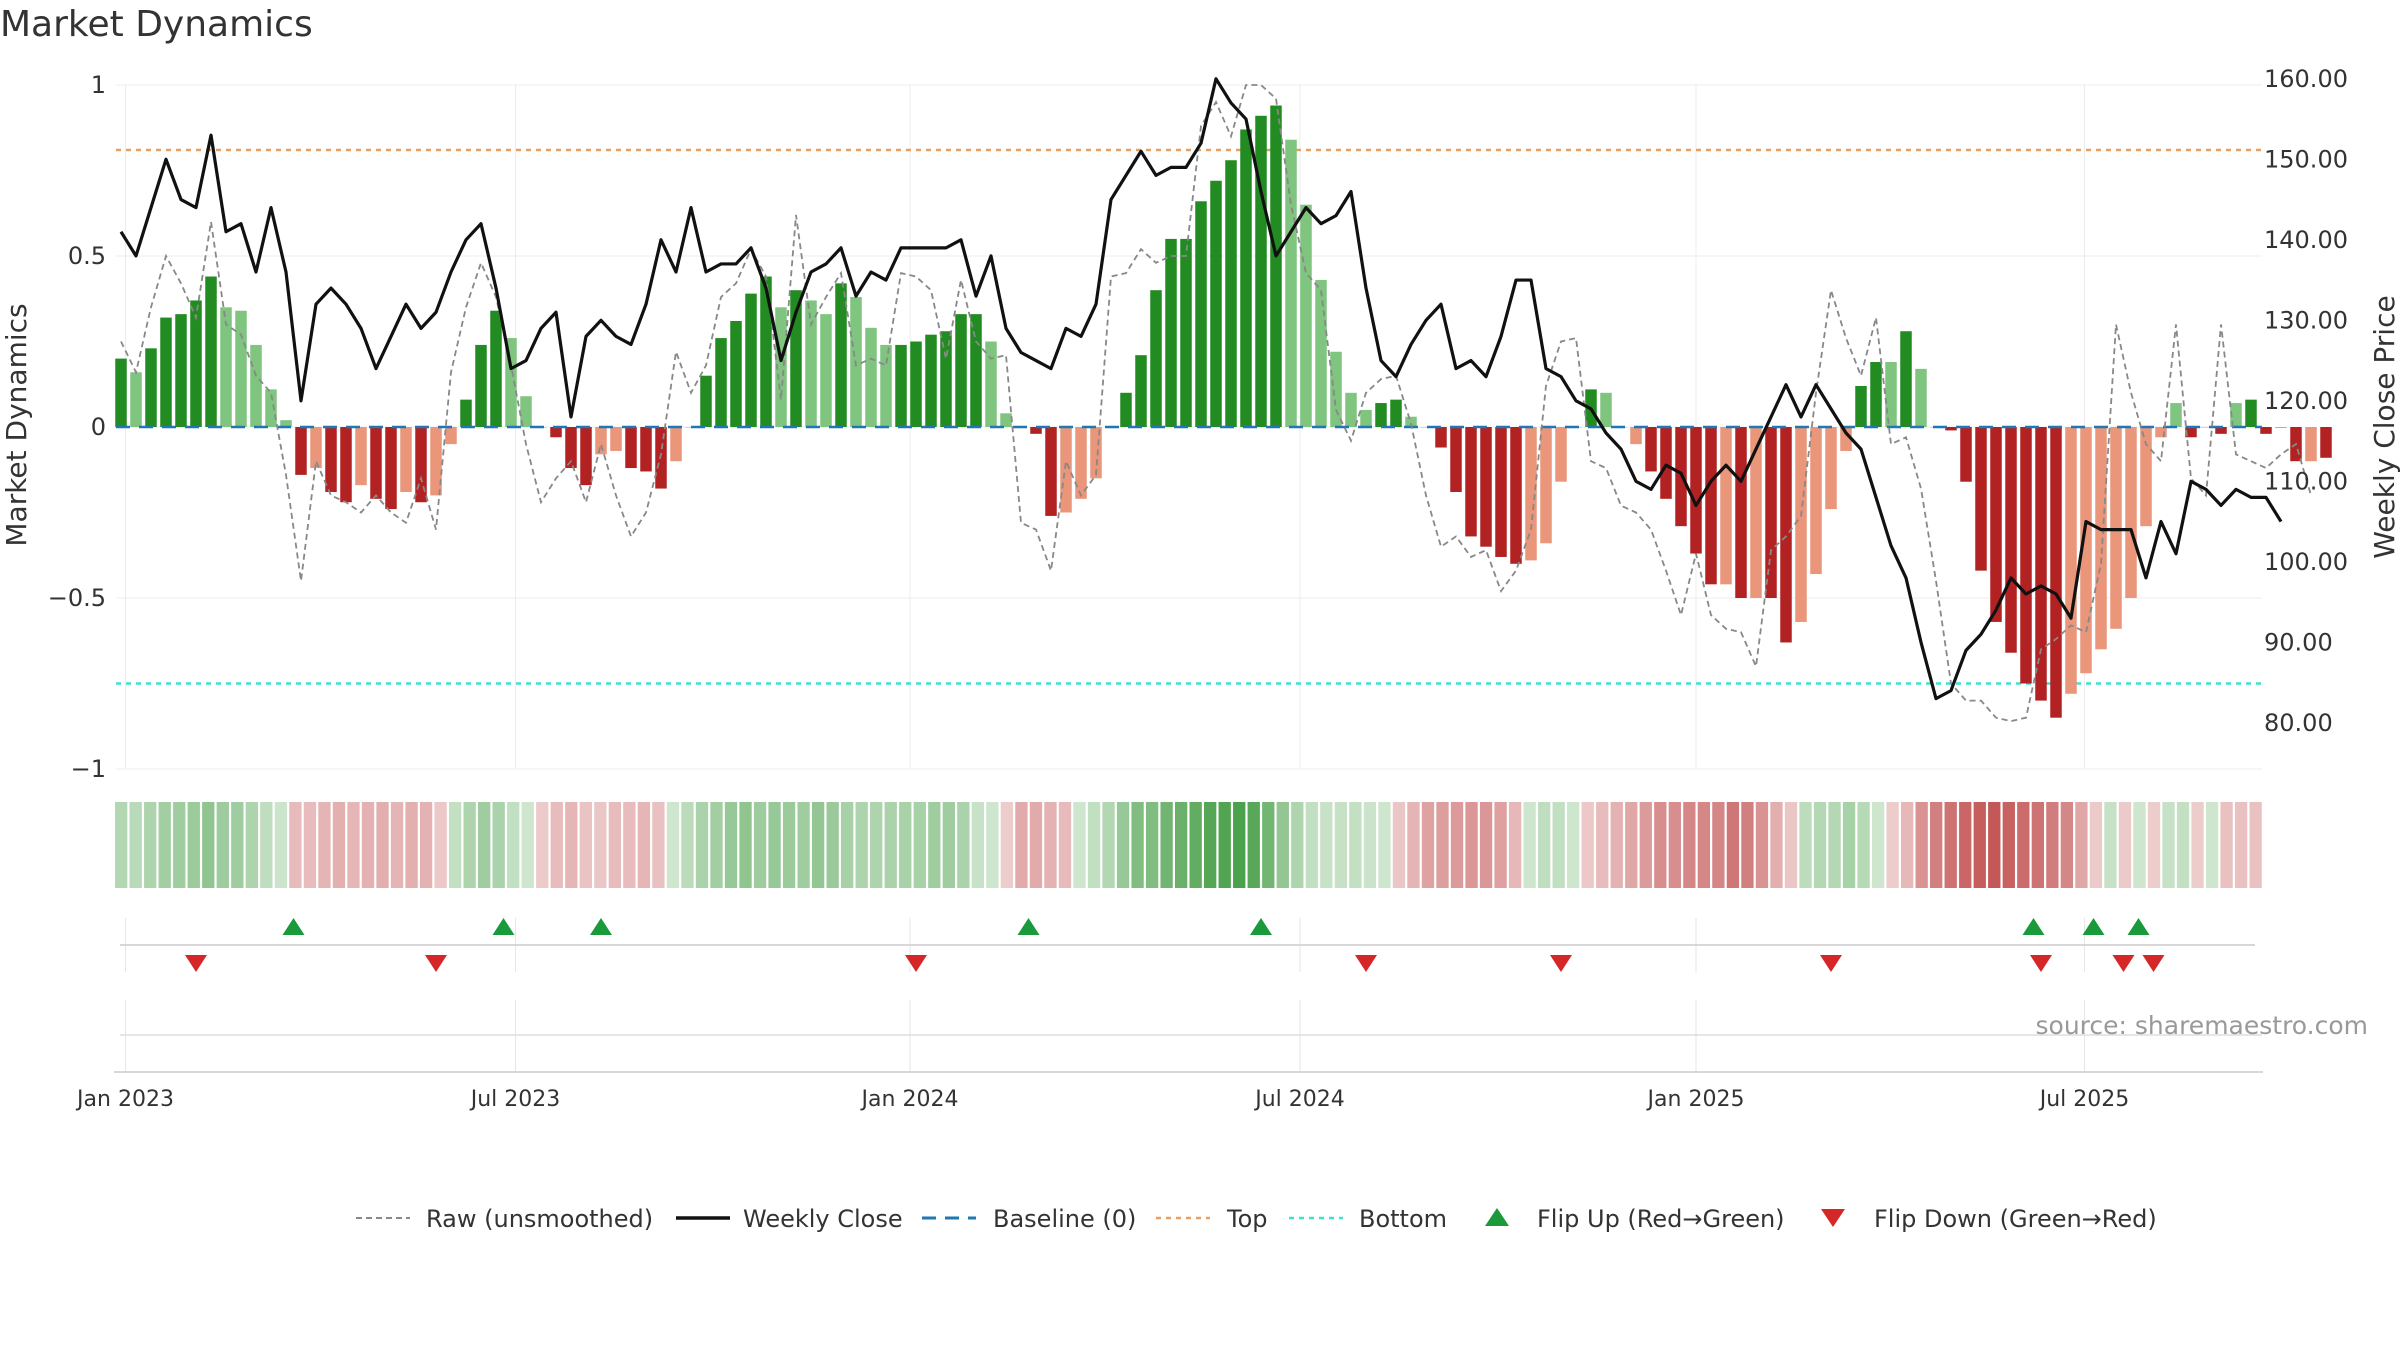 This screenshot has height=1350, width=2400. I want to click on legend-label: Baseline (0), so click(1064, 1219).